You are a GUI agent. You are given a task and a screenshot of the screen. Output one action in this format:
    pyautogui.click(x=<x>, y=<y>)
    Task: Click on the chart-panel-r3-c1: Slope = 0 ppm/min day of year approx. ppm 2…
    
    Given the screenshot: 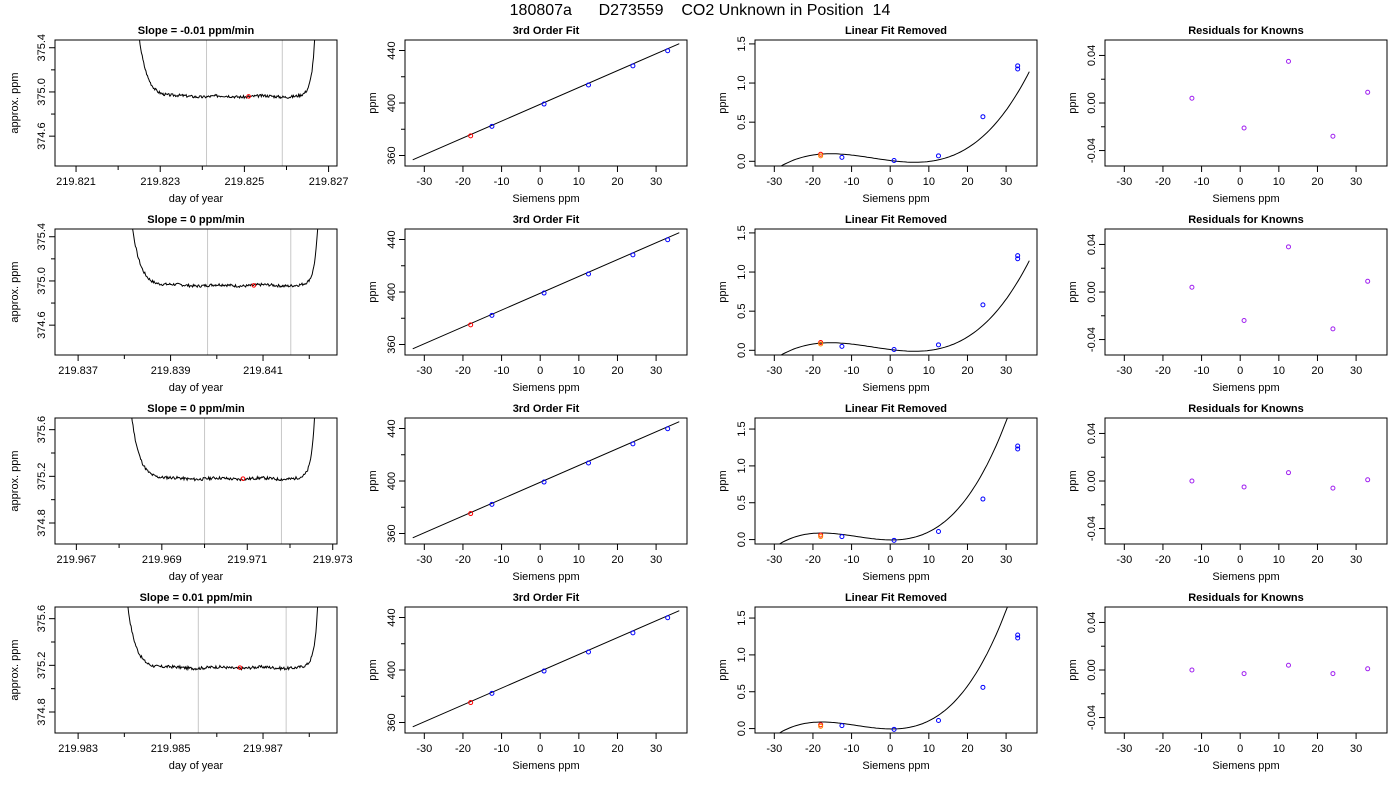 What is the action you would take?
    pyautogui.click(x=176, y=495)
    